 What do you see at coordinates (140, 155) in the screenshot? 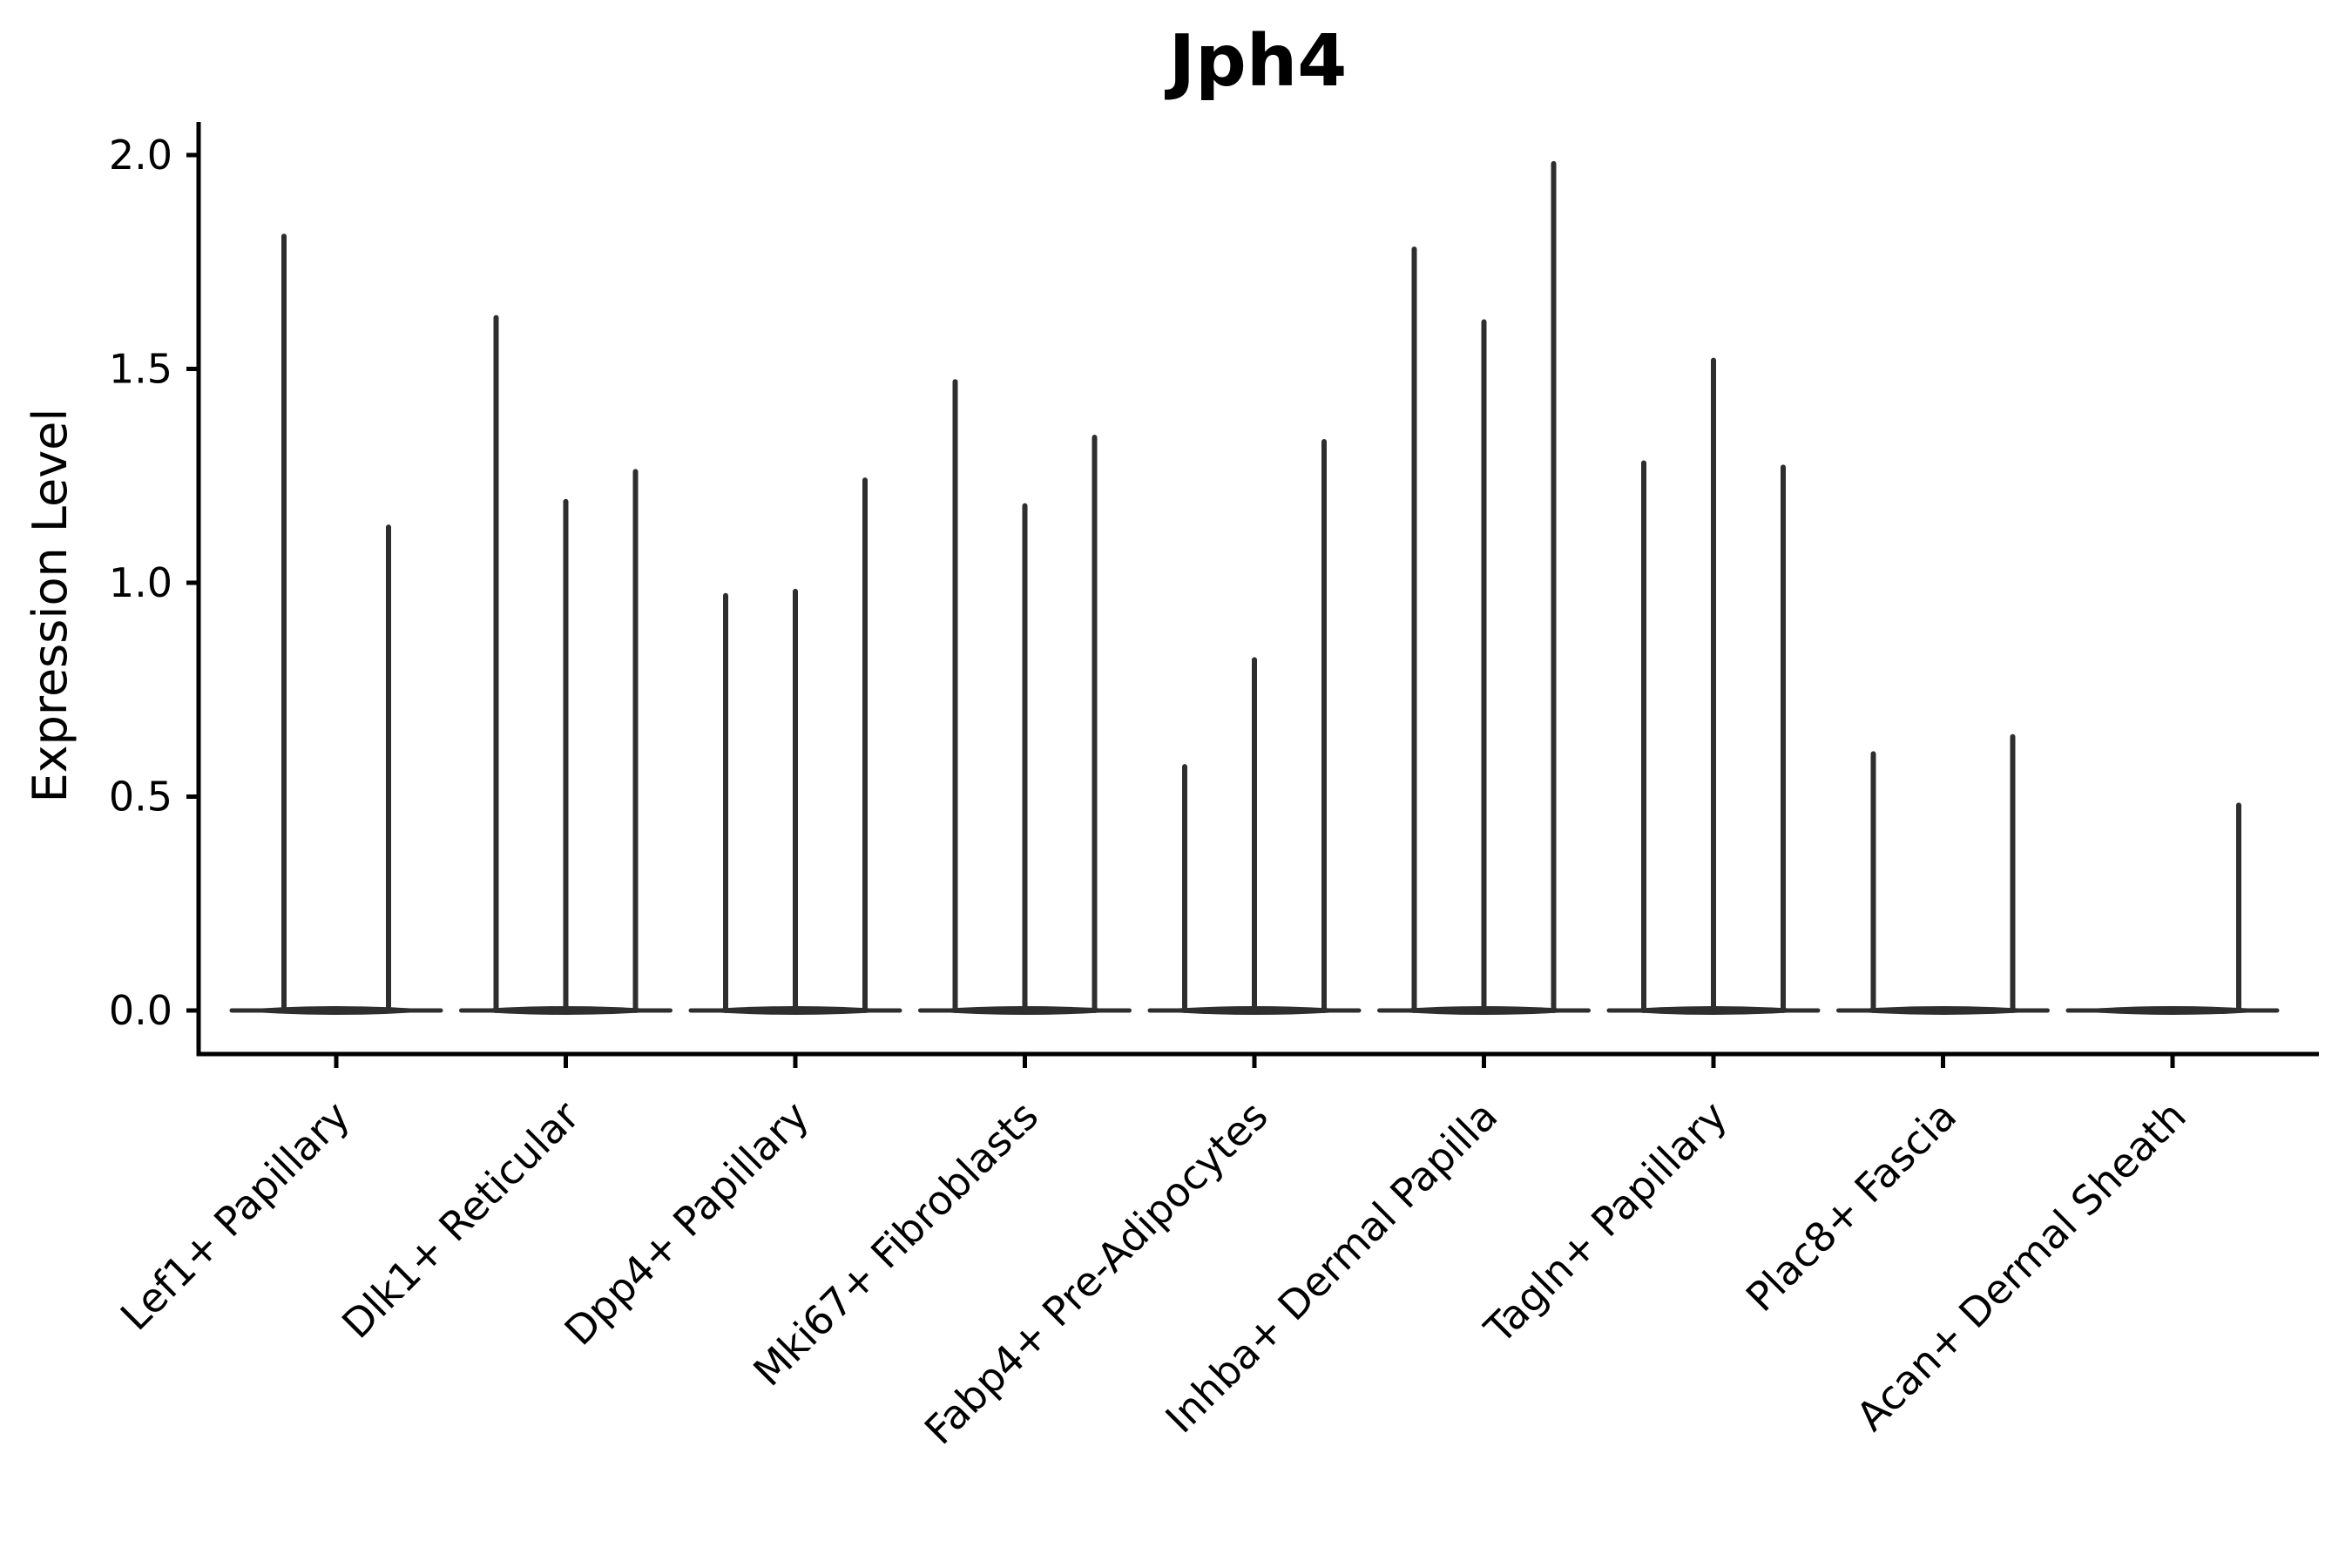
I see `y-tick-label: 2.0` at bounding box center [140, 155].